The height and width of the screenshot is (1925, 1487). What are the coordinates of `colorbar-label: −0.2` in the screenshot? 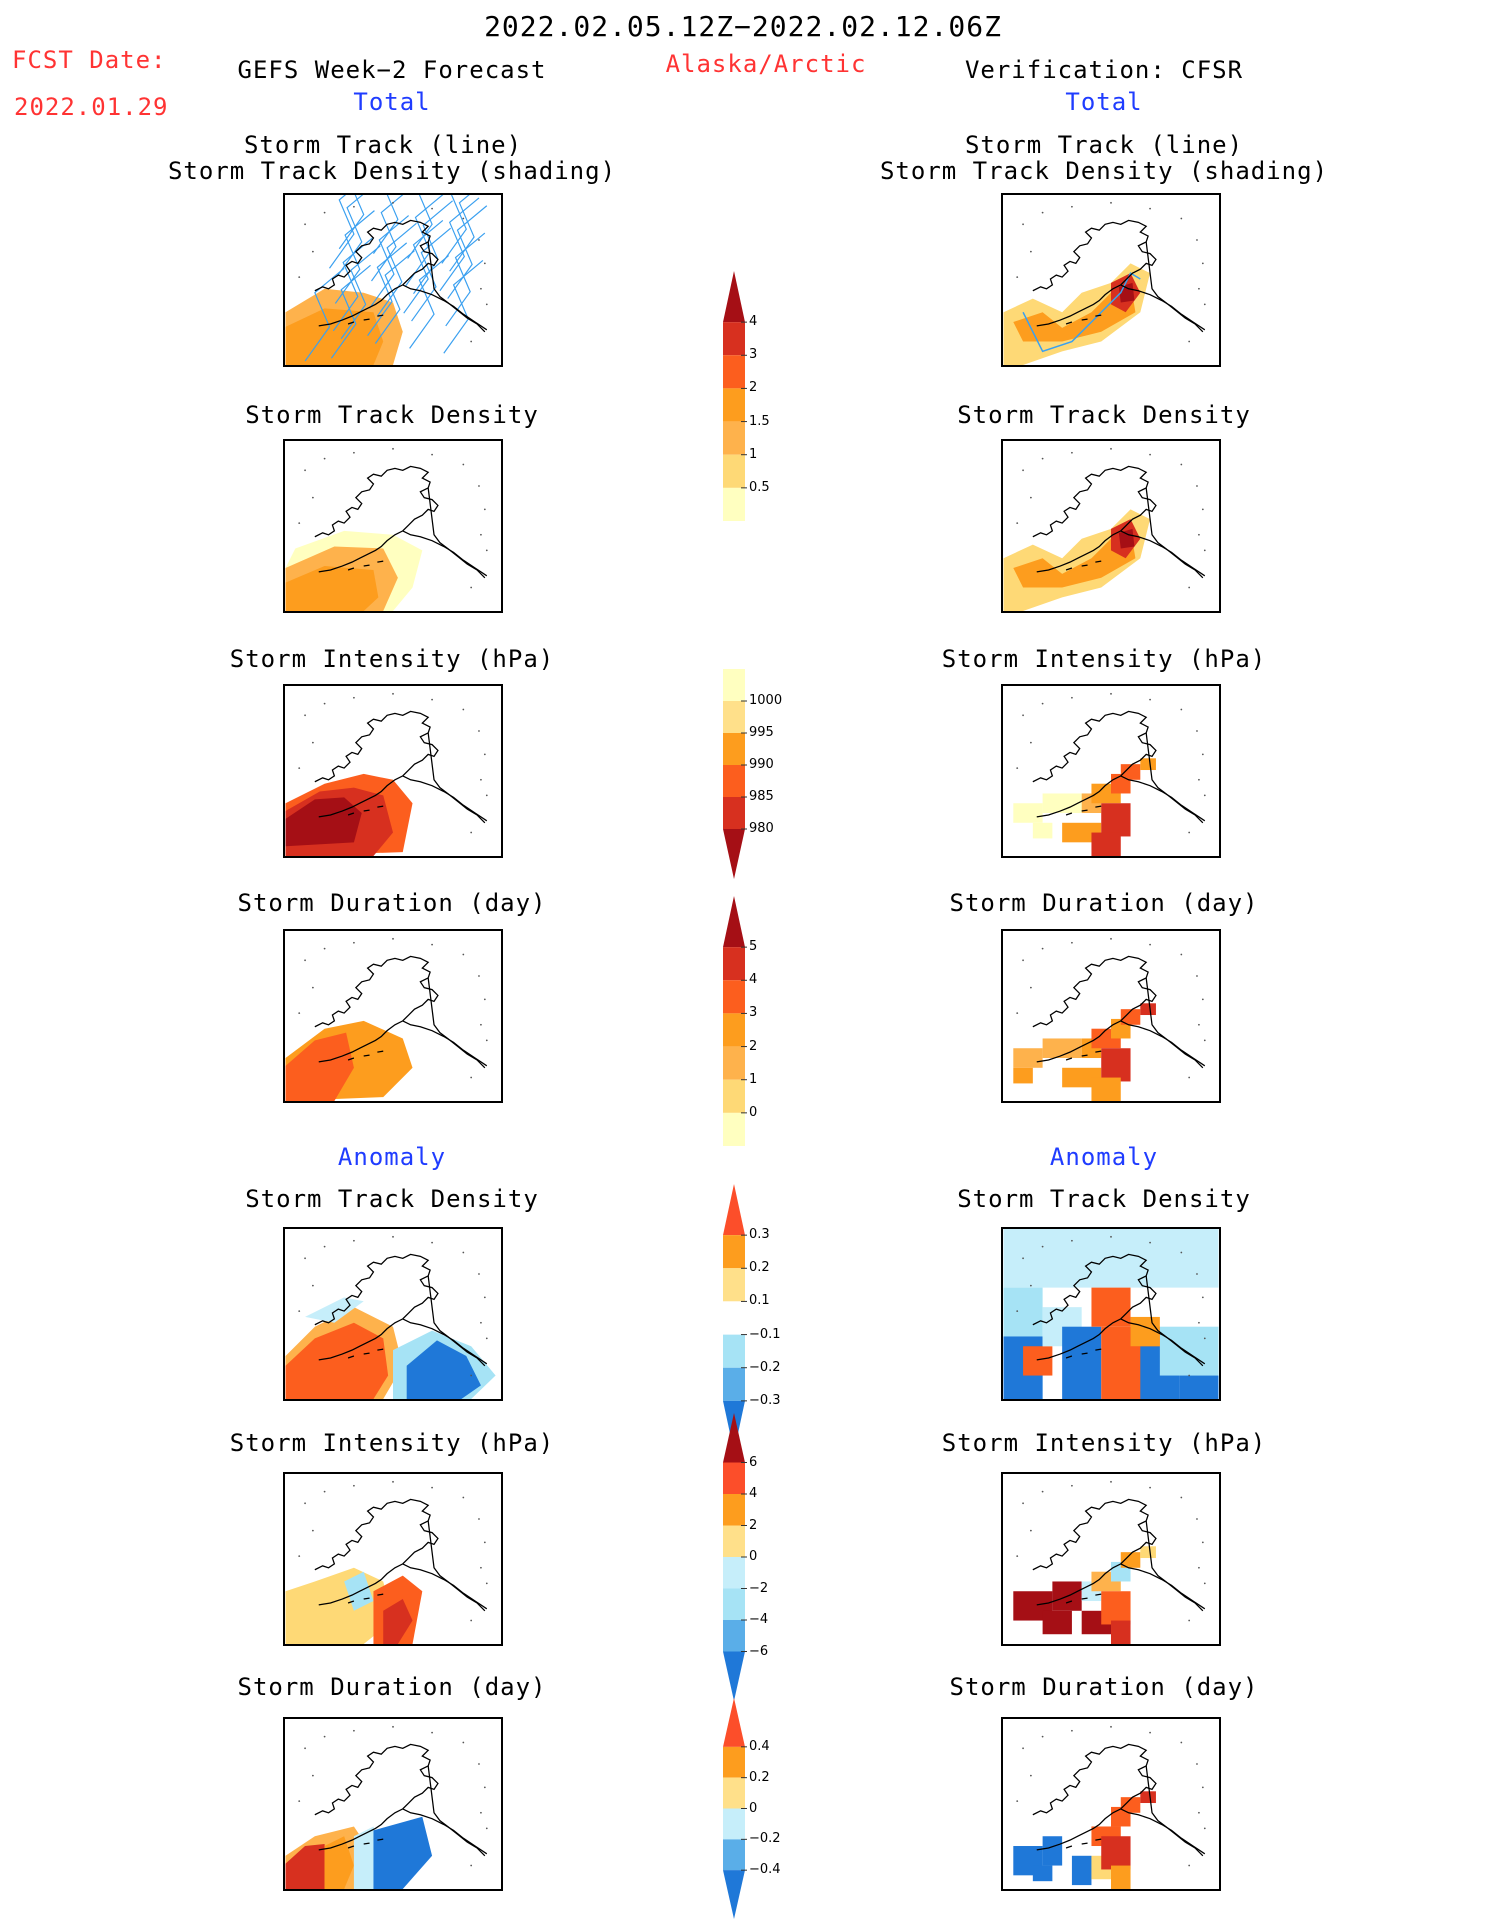 It's located at (765, 1367).